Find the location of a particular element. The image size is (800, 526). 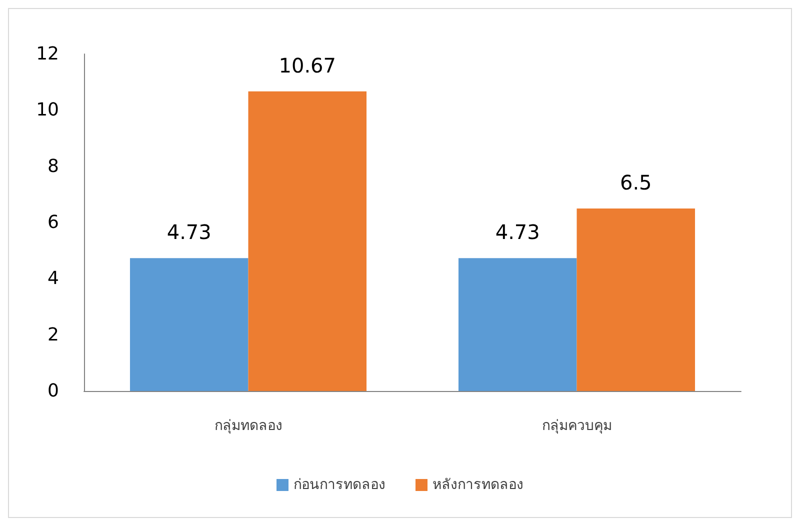

y-tick-label: 12 is located at coordinates (47, 54).